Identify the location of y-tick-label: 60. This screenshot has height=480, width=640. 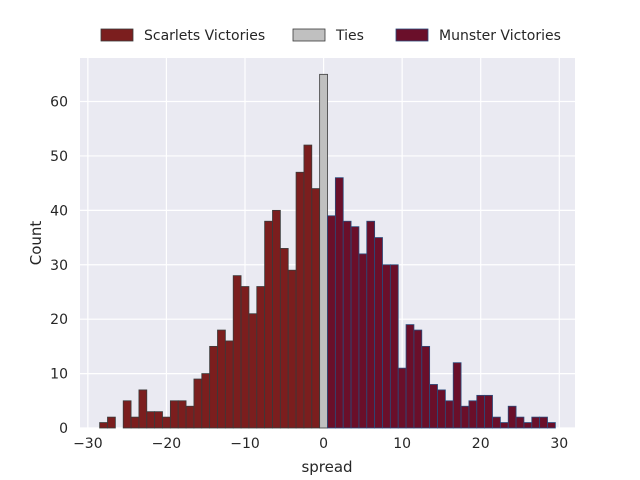
(59, 103).